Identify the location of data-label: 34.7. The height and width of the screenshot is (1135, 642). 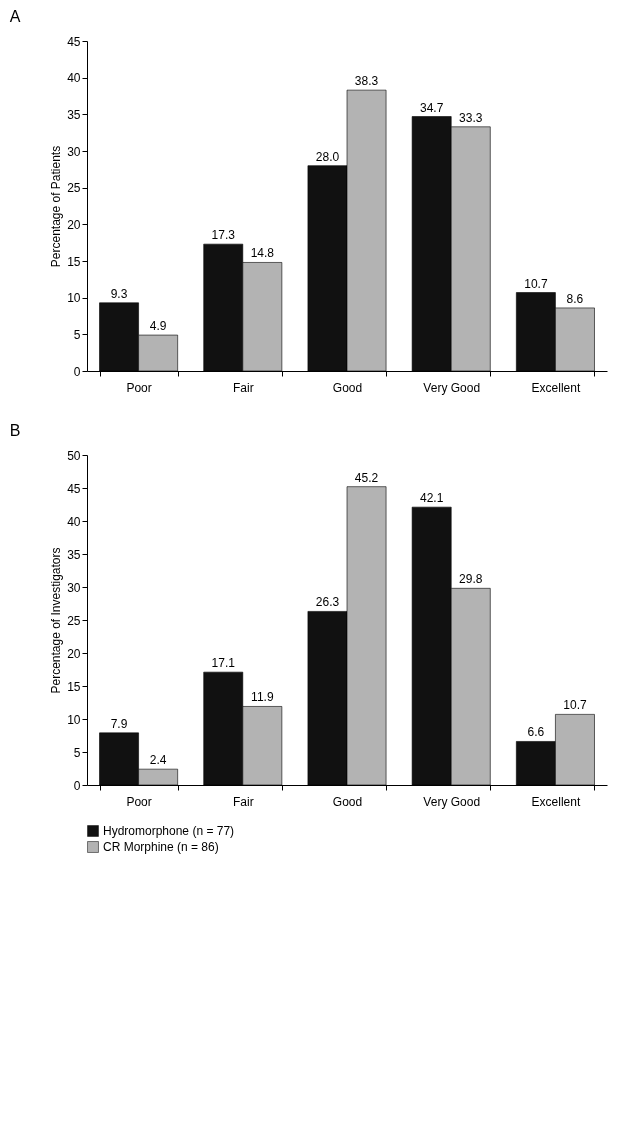
(431, 107).